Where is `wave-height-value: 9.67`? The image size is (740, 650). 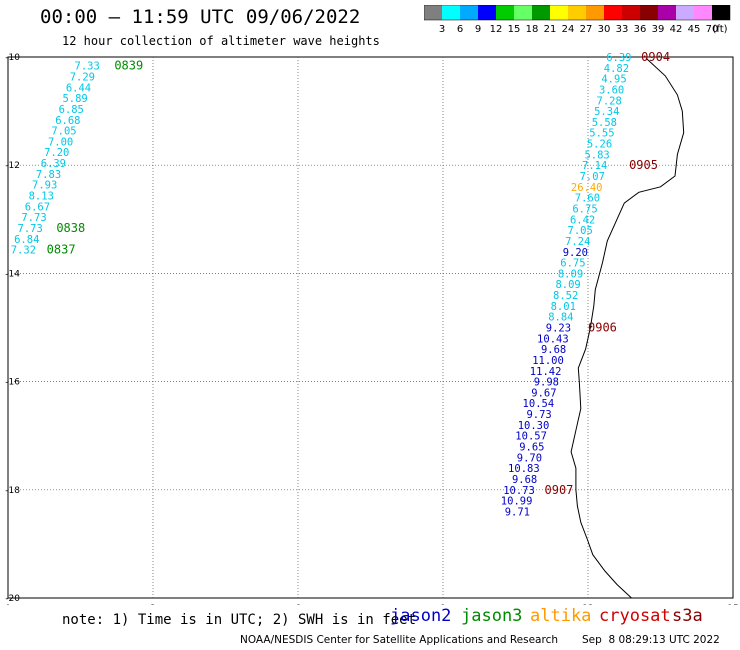
wave-height-value: 9.67 is located at coordinates (543, 393).